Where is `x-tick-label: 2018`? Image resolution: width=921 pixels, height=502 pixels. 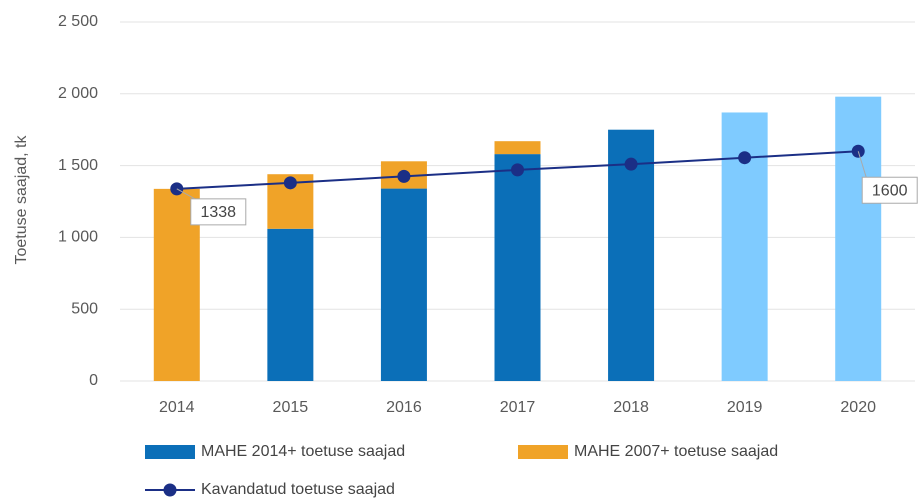 x-tick-label: 2018 is located at coordinates (631, 407).